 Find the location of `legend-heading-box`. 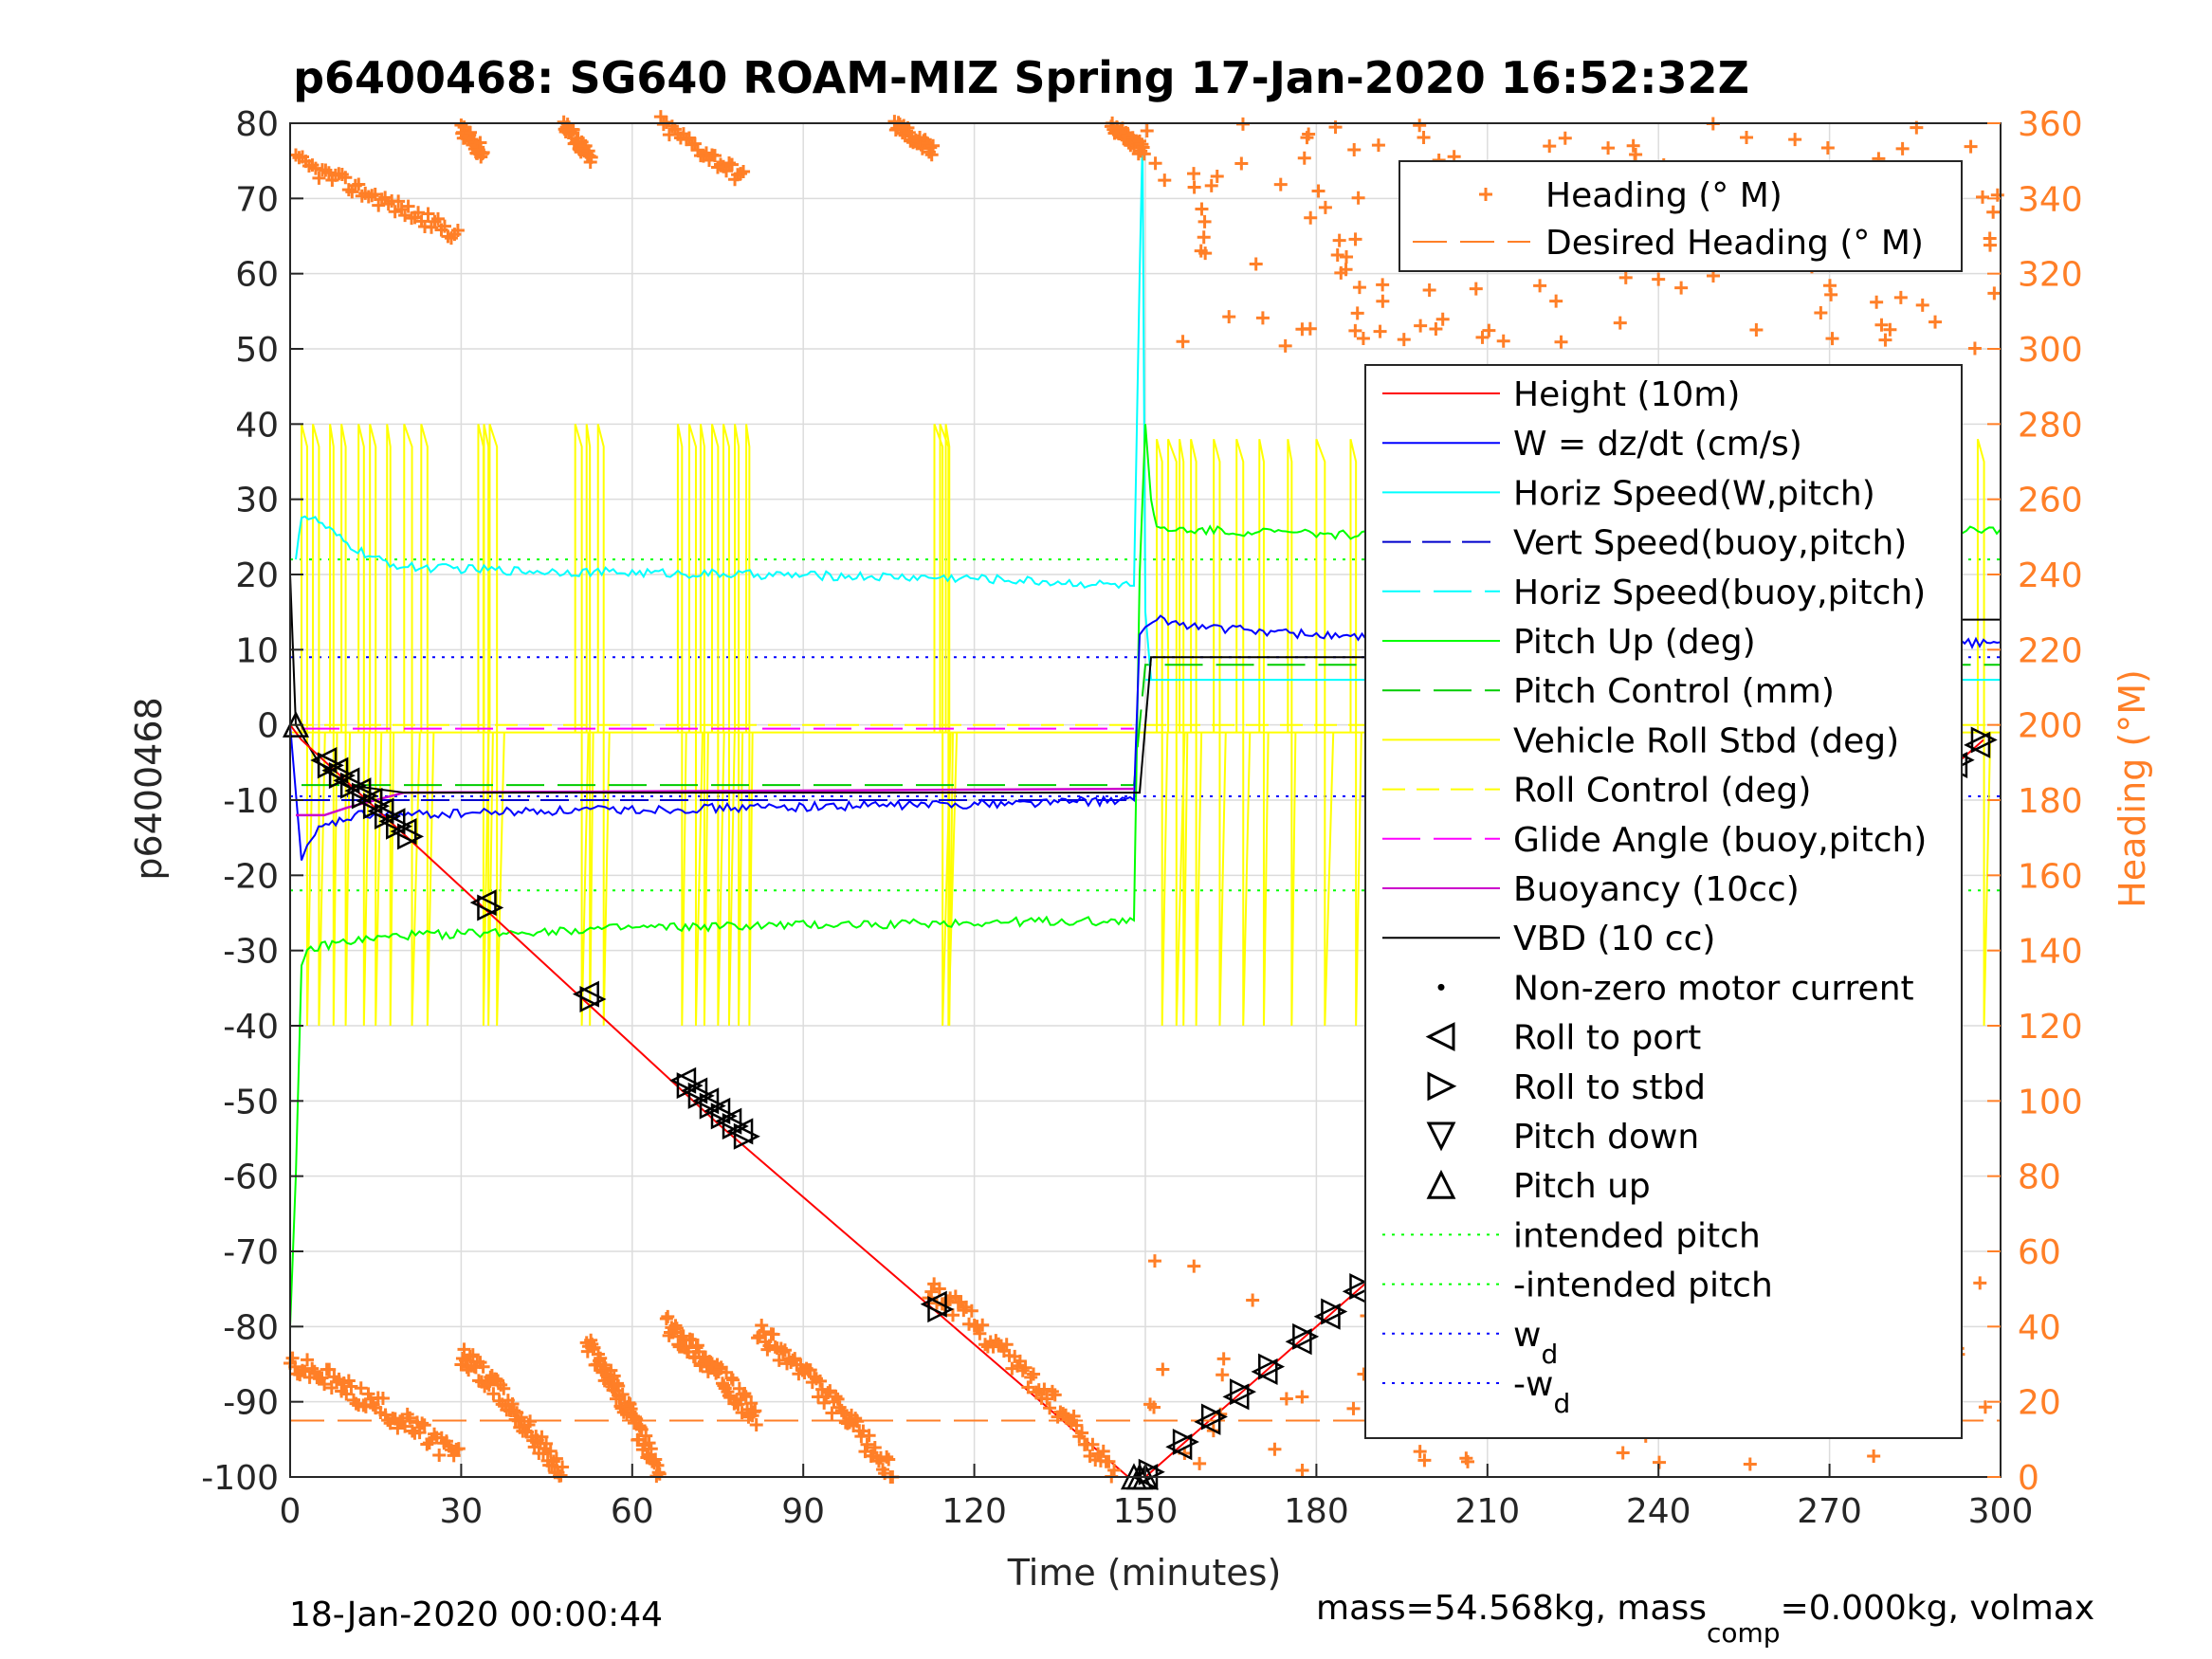

legend-heading-box is located at coordinates (1680, 216).